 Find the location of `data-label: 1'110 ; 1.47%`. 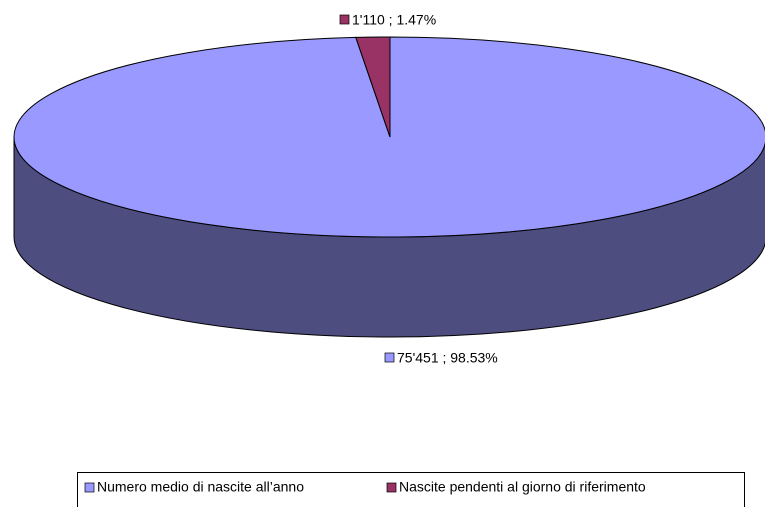

data-label: 1'110 ; 1.47% is located at coordinates (394, 20).